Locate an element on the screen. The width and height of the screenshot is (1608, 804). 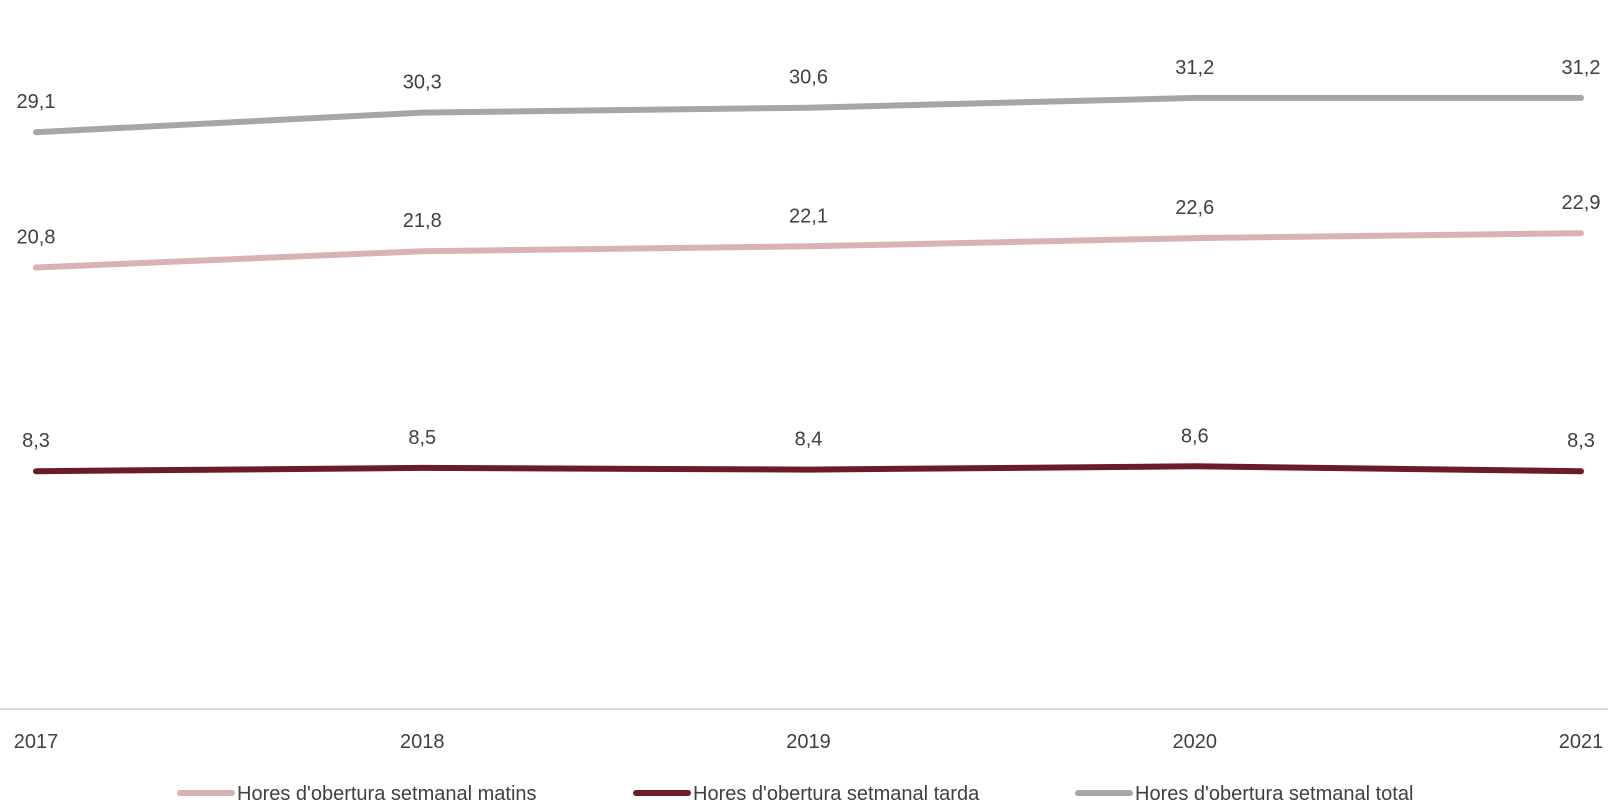
x-tick-label: 2019 is located at coordinates (808, 742).